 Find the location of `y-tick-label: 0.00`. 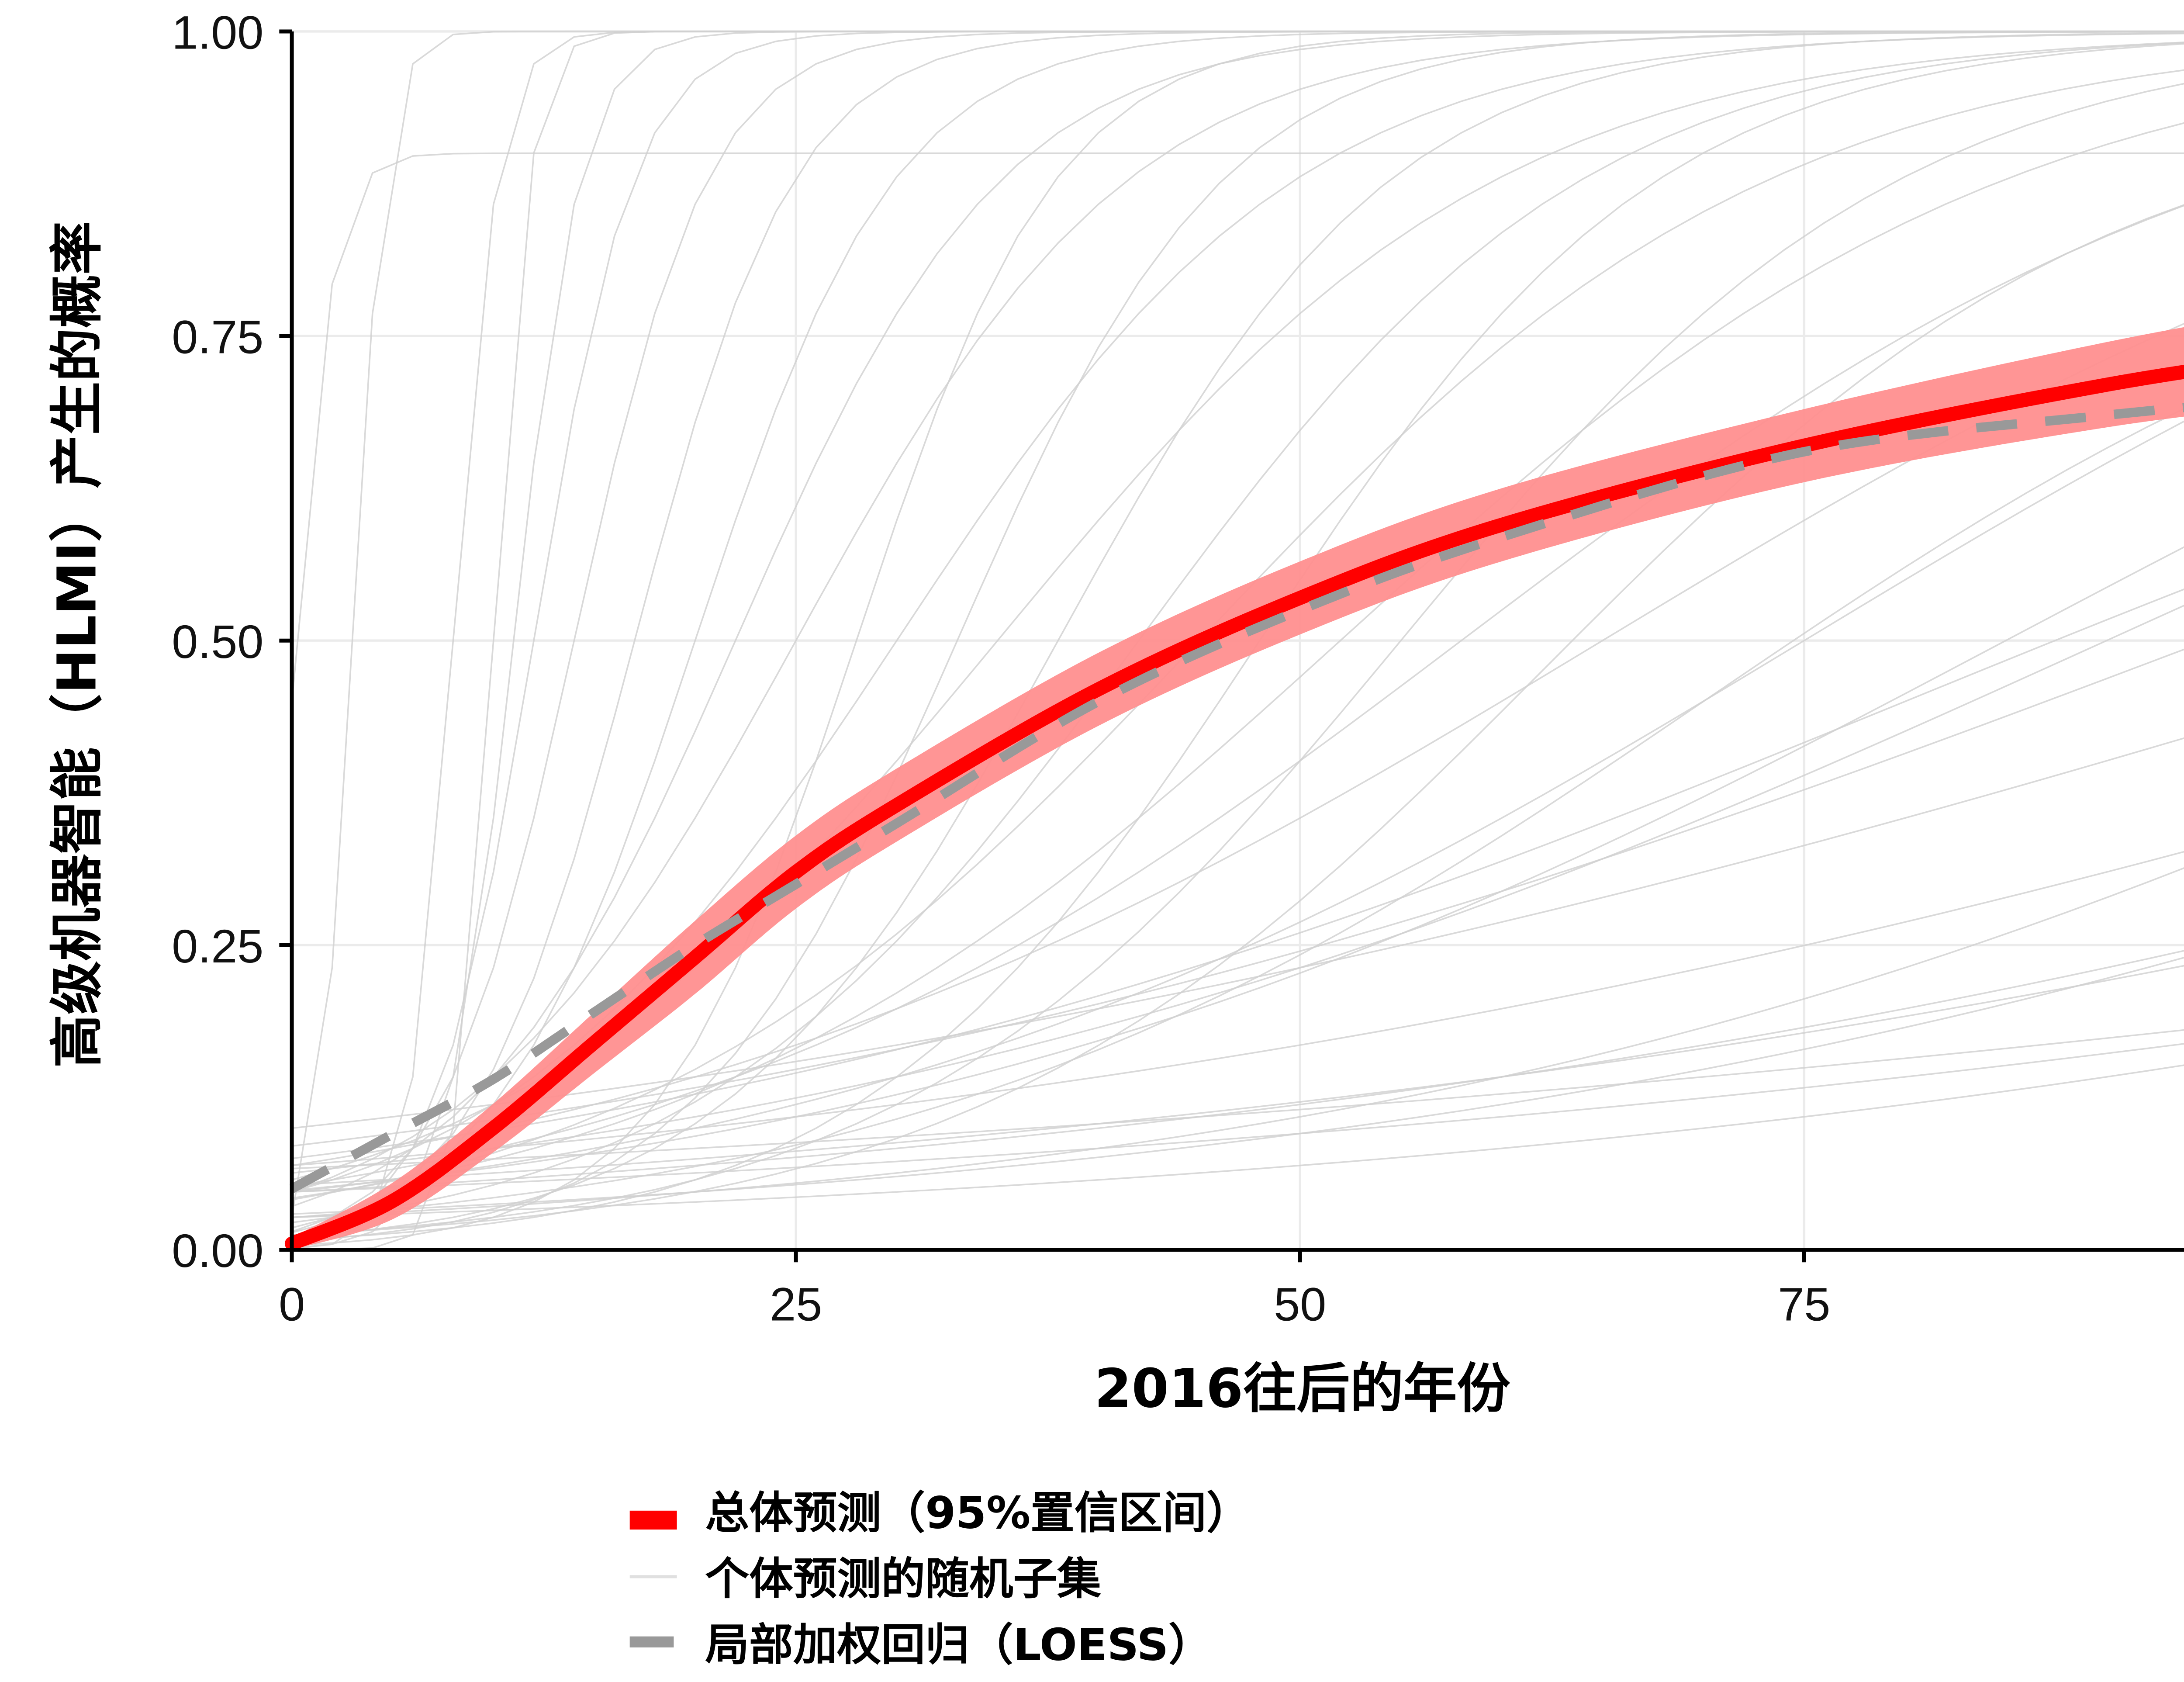

y-tick-label: 0.00 is located at coordinates (217, 1250).